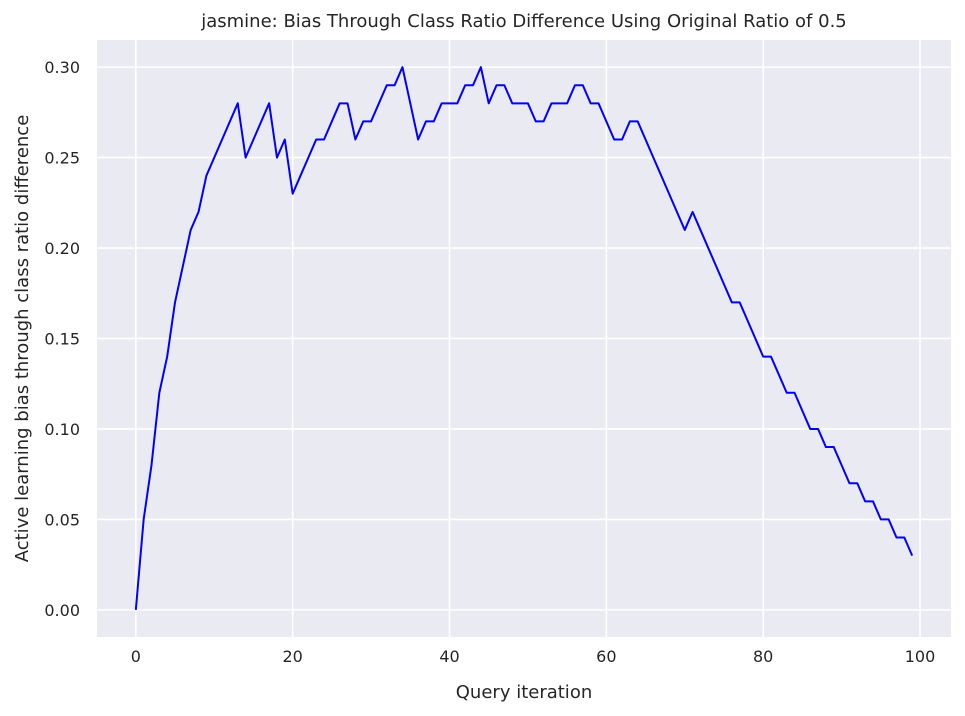 The height and width of the screenshot is (716, 965). Describe the element at coordinates (136, 656) in the screenshot. I see `x-tick-label: 0` at that location.